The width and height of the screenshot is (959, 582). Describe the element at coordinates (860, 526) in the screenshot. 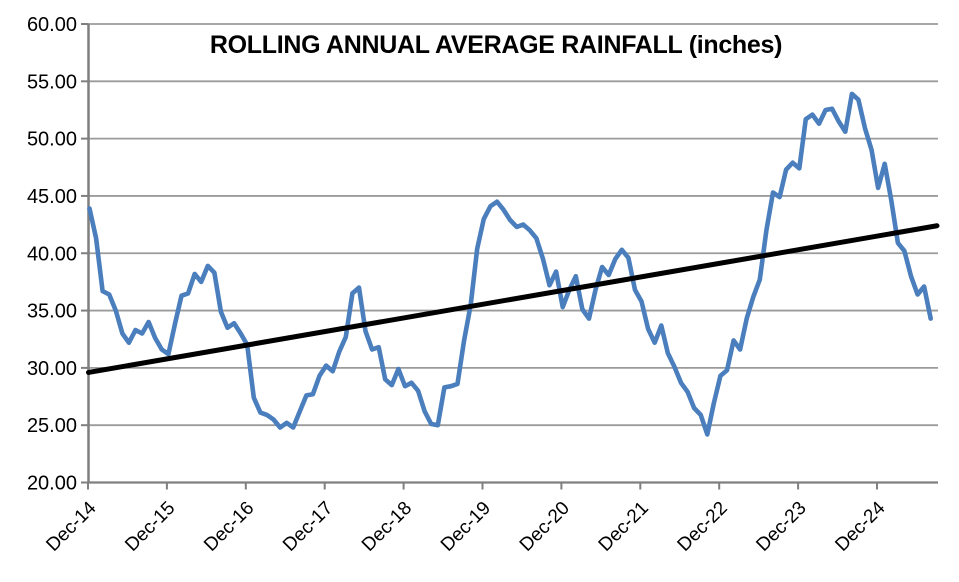

I see `x-axis-label: Dec-24` at that location.